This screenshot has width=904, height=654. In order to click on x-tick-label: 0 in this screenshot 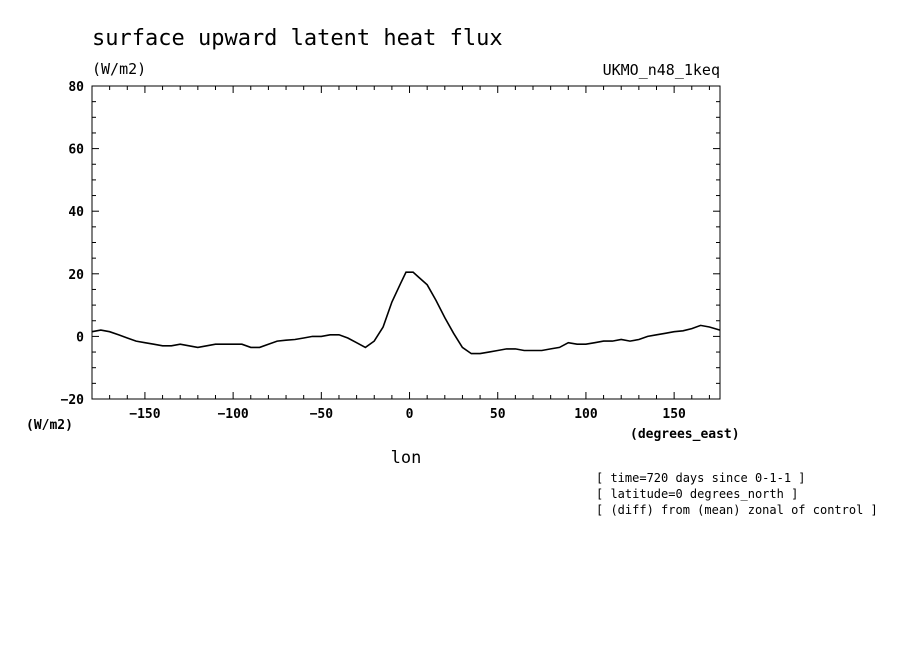, I will do `click(410, 414)`.